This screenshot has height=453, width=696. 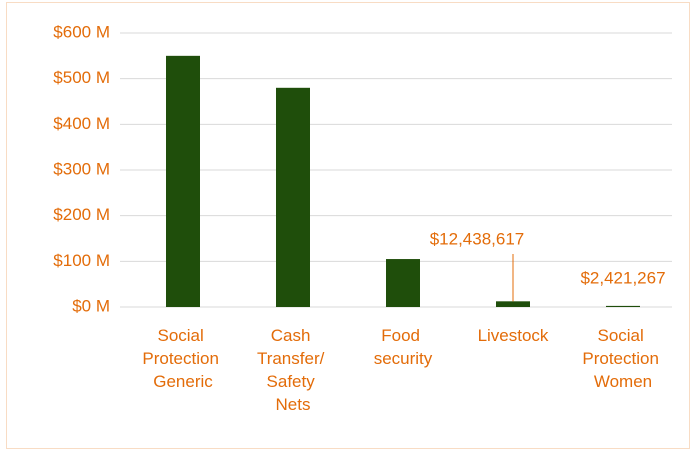 I want to click on x-tick-label: Cash Transfer/ Safety Nets, so click(x=293, y=370).